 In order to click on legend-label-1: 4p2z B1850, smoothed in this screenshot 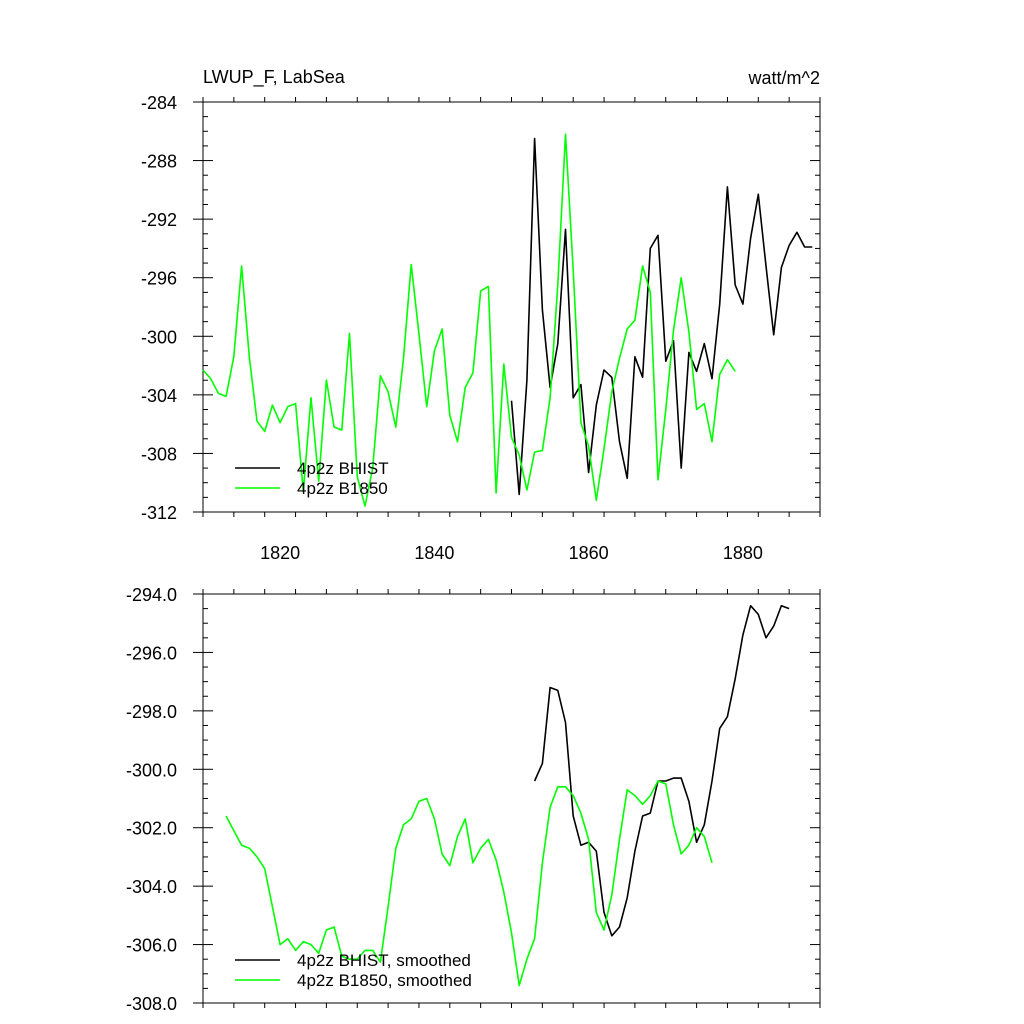, I will do `click(384, 980)`.